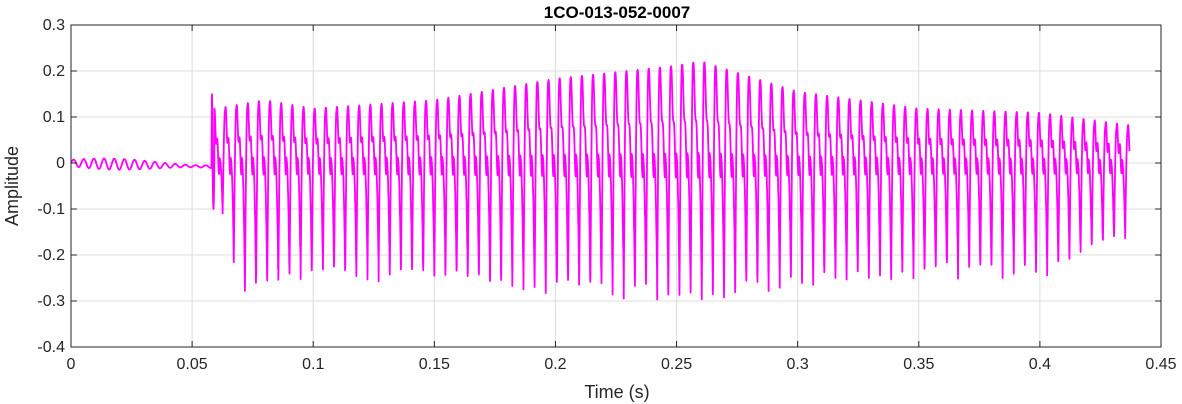  Describe the element at coordinates (676, 364) in the screenshot. I see `x-tick-label: 0.25` at that location.